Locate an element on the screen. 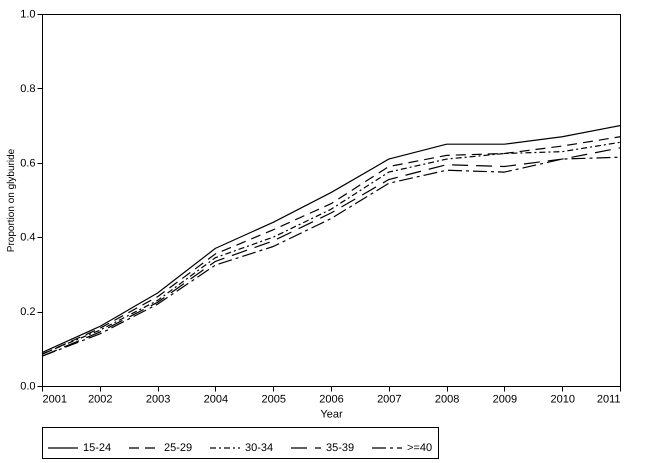 Image resolution: width=645 pixels, height=463 pixels. y-tick-label: 0.8 is located at coordinates (28, 88).